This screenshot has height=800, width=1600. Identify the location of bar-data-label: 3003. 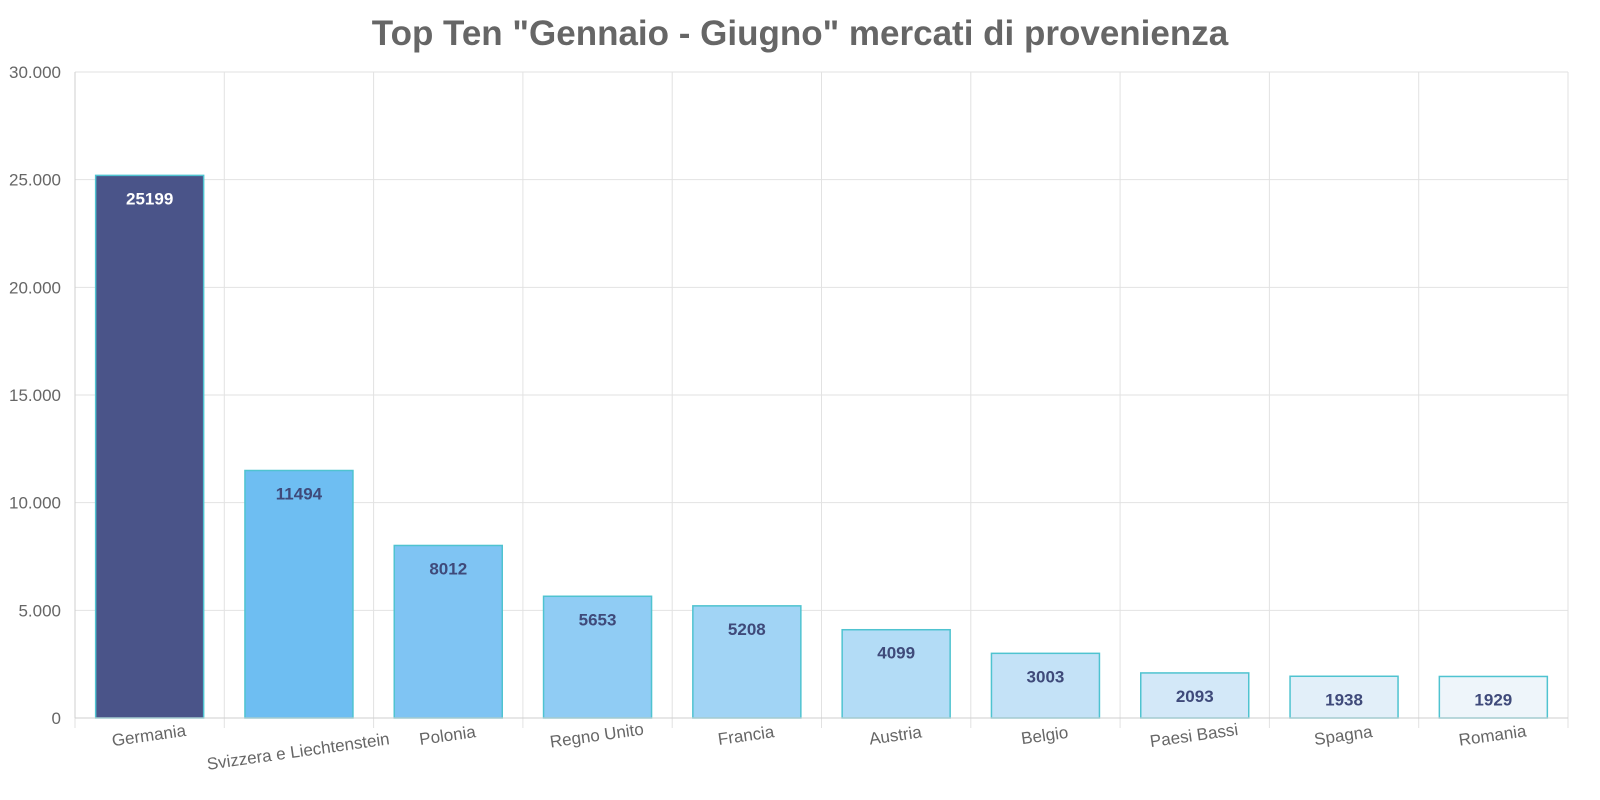
(1046, 676).